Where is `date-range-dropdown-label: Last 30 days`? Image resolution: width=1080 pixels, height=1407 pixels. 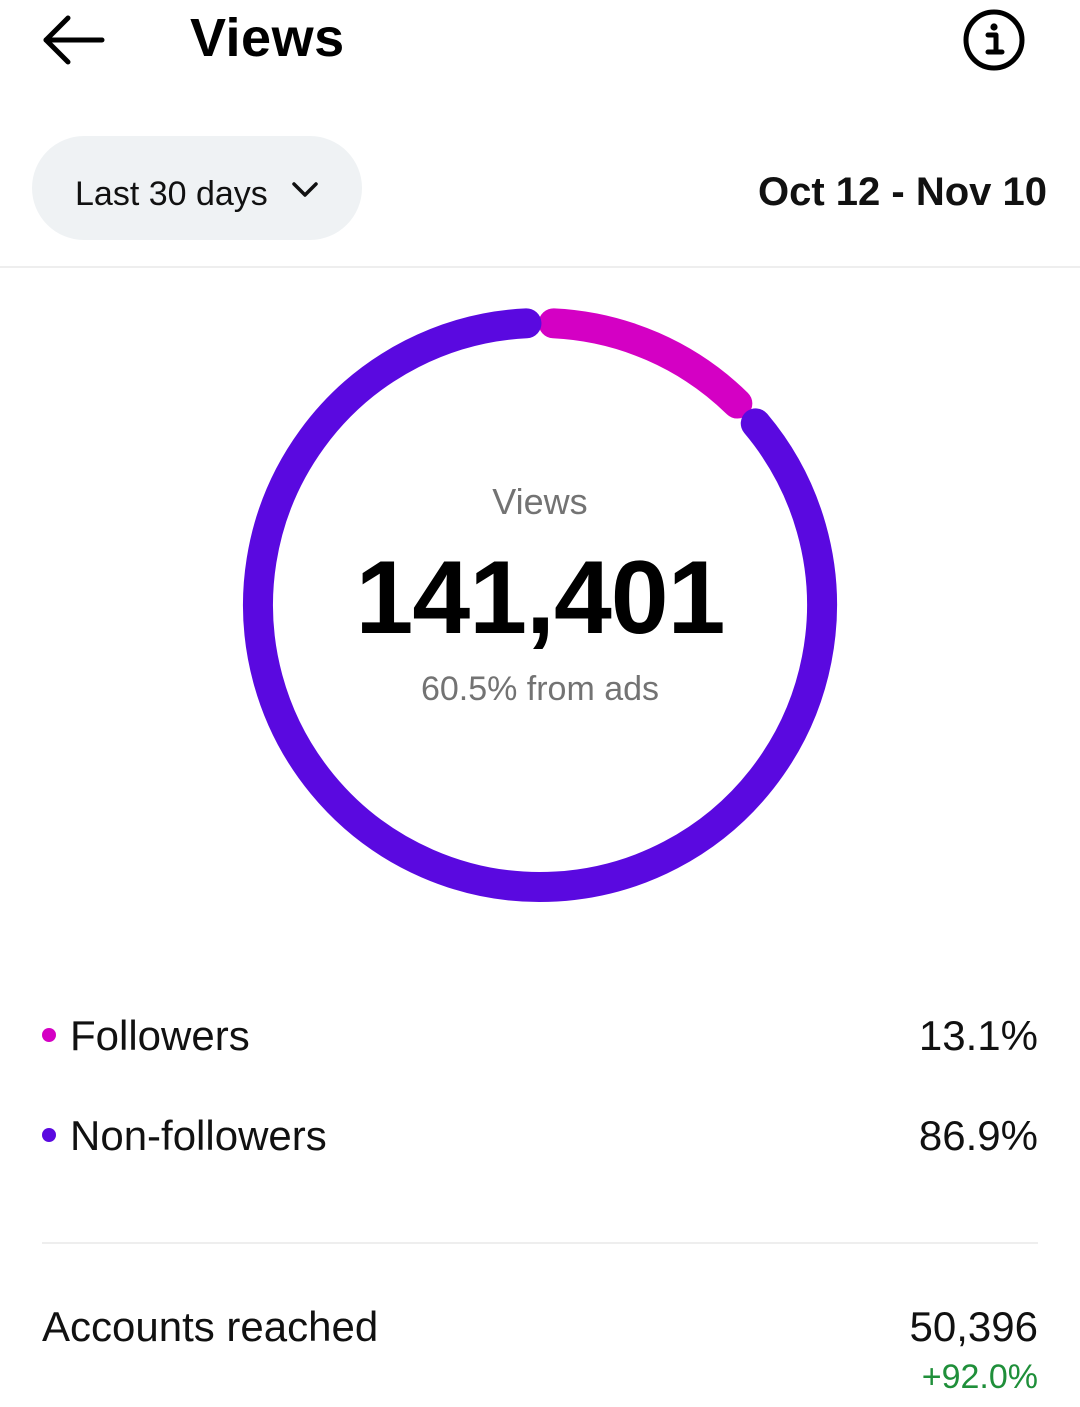
date-range-dropdown-label: Last 30 days is located at coordinates (171, 194).